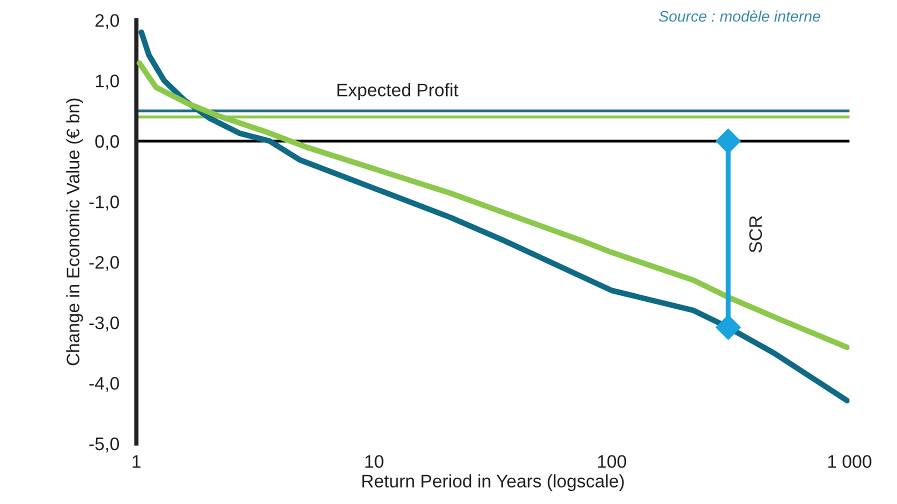 This screenshot has width=897, height=504. What do you see at coordinates (493, 483) in the screenshot?
I see `x-axis-title: Return Period in Years (logscale)` at bounding box center [493, 483].